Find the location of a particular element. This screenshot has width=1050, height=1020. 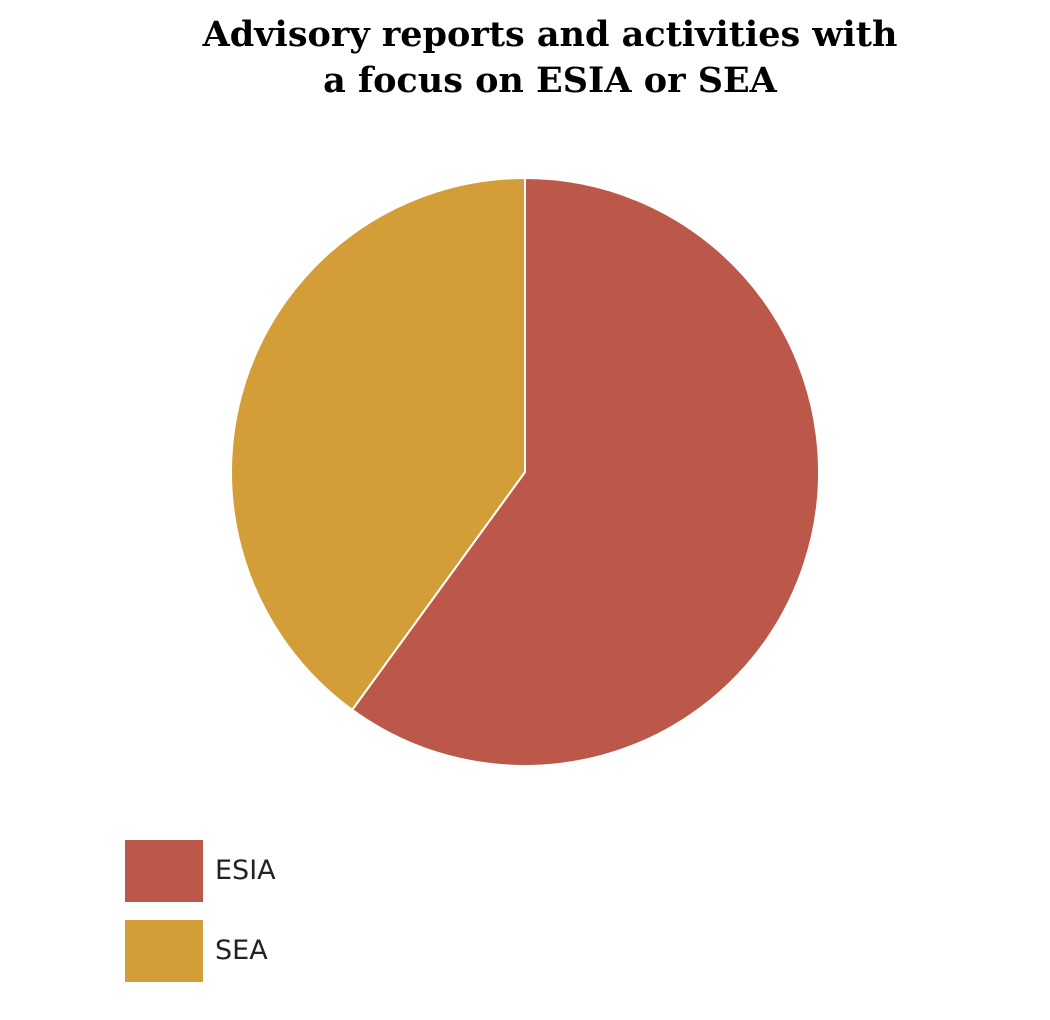

chart-title-line-2: a focus on ESIA or SEA is located at coordinates (550, 80).